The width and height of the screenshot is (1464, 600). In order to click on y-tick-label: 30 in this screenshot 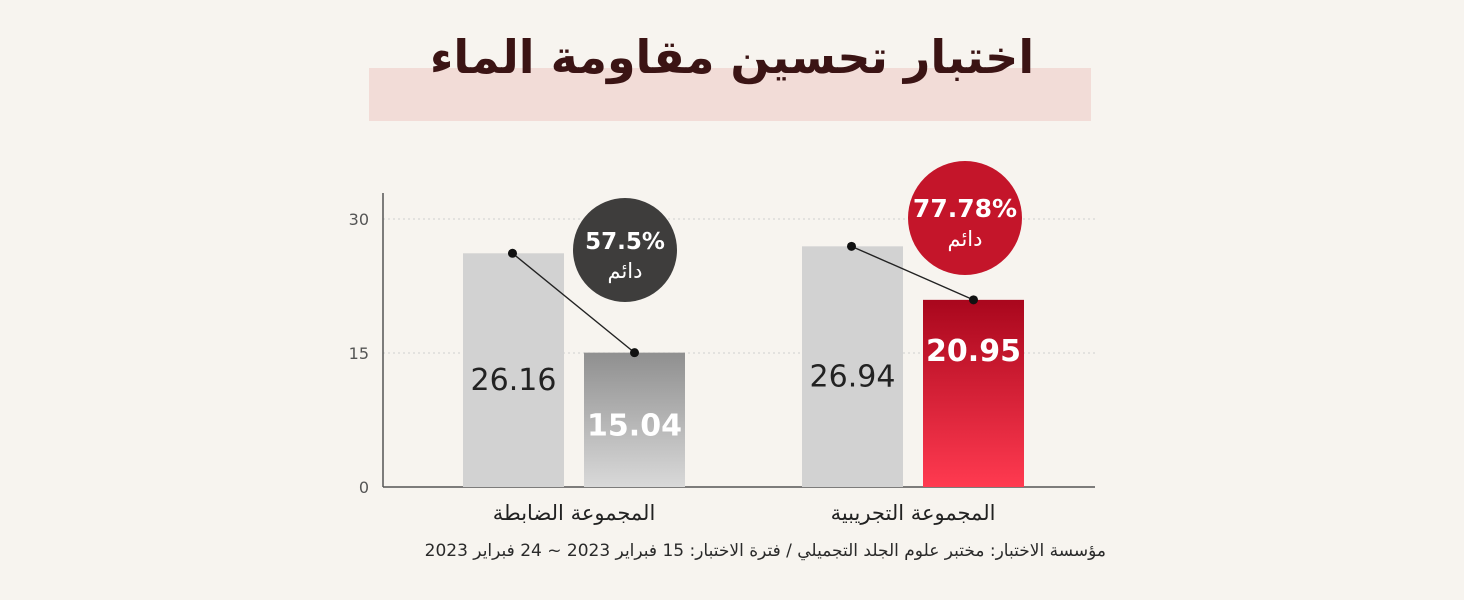, I will do `click(359, 219)`.